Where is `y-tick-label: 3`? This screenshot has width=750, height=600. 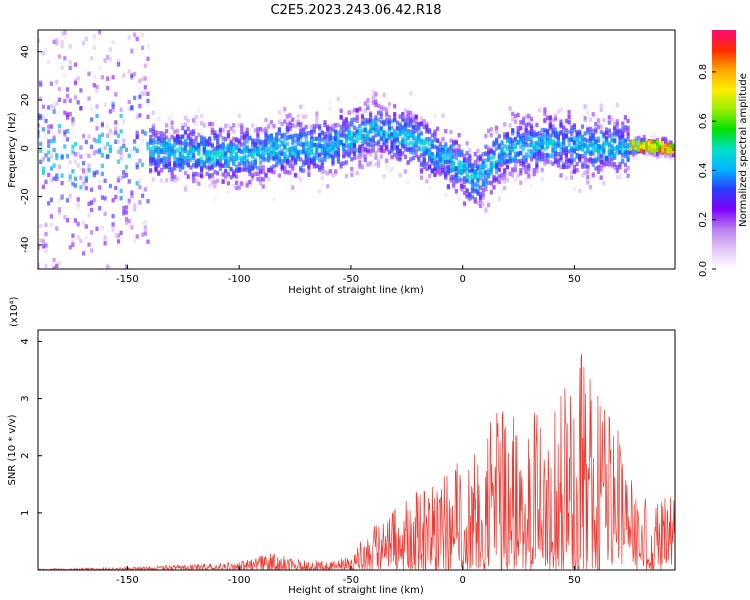 y-tick-label: 3 is located at coordinates (25, 398).